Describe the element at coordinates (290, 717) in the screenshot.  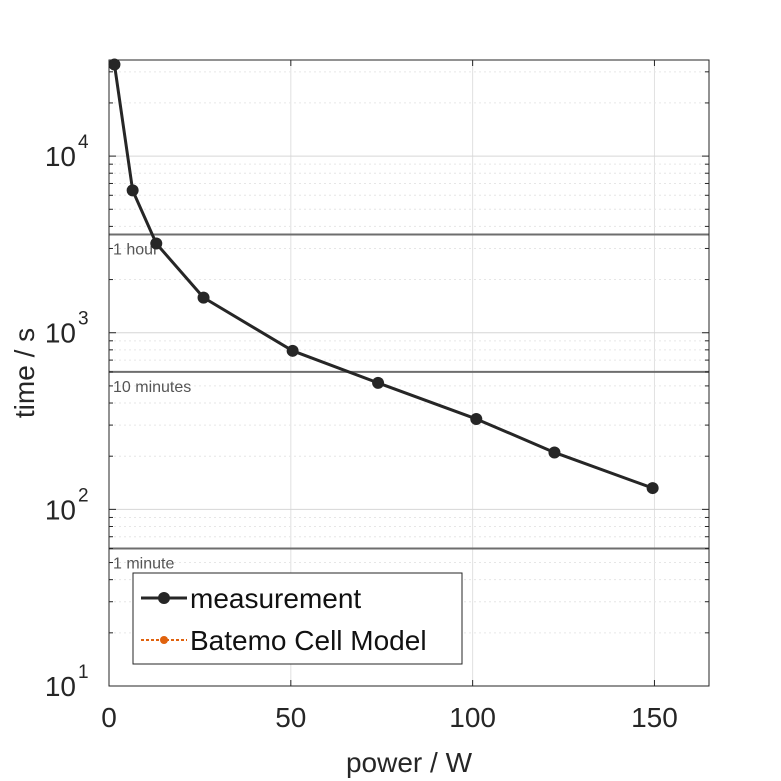
I see `x-tick-label: 50` at that location.